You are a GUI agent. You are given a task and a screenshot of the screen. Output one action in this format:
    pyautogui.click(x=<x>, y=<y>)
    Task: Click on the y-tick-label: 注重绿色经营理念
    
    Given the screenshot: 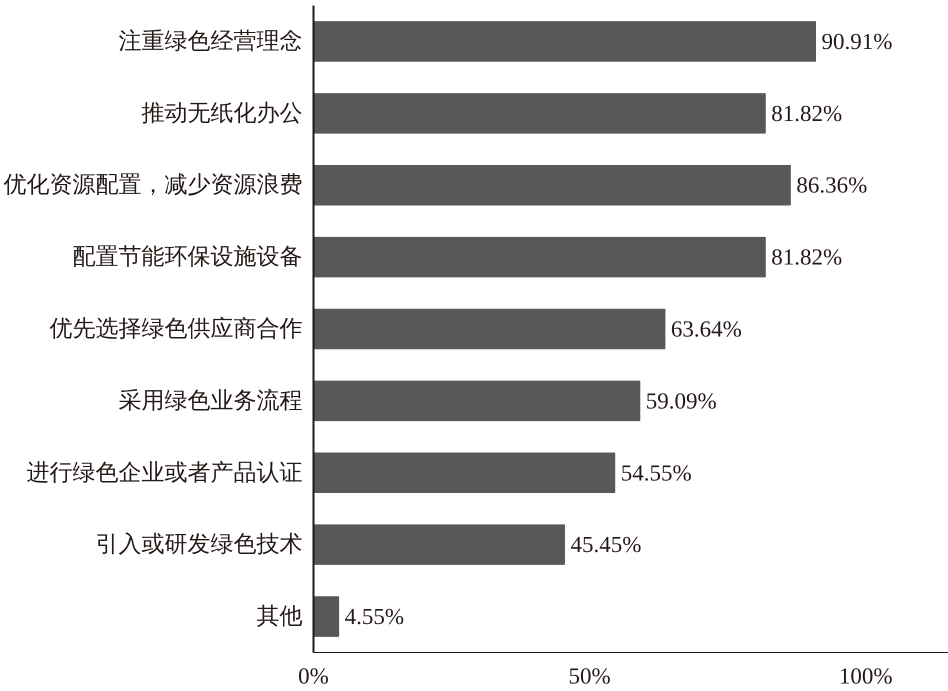 What is the action you would take?
    pyautogui.click(x=210, y=41)
    